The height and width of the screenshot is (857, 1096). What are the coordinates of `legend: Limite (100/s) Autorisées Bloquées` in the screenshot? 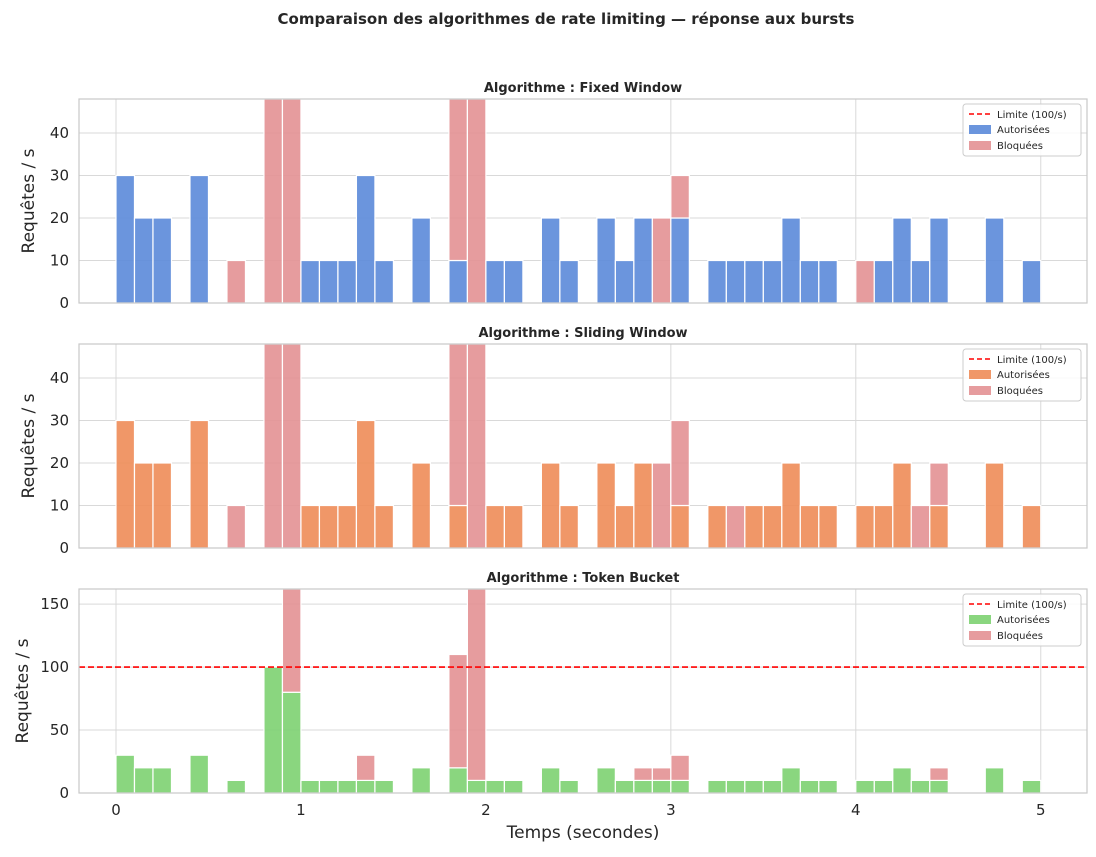 It's located at (1022, 375).